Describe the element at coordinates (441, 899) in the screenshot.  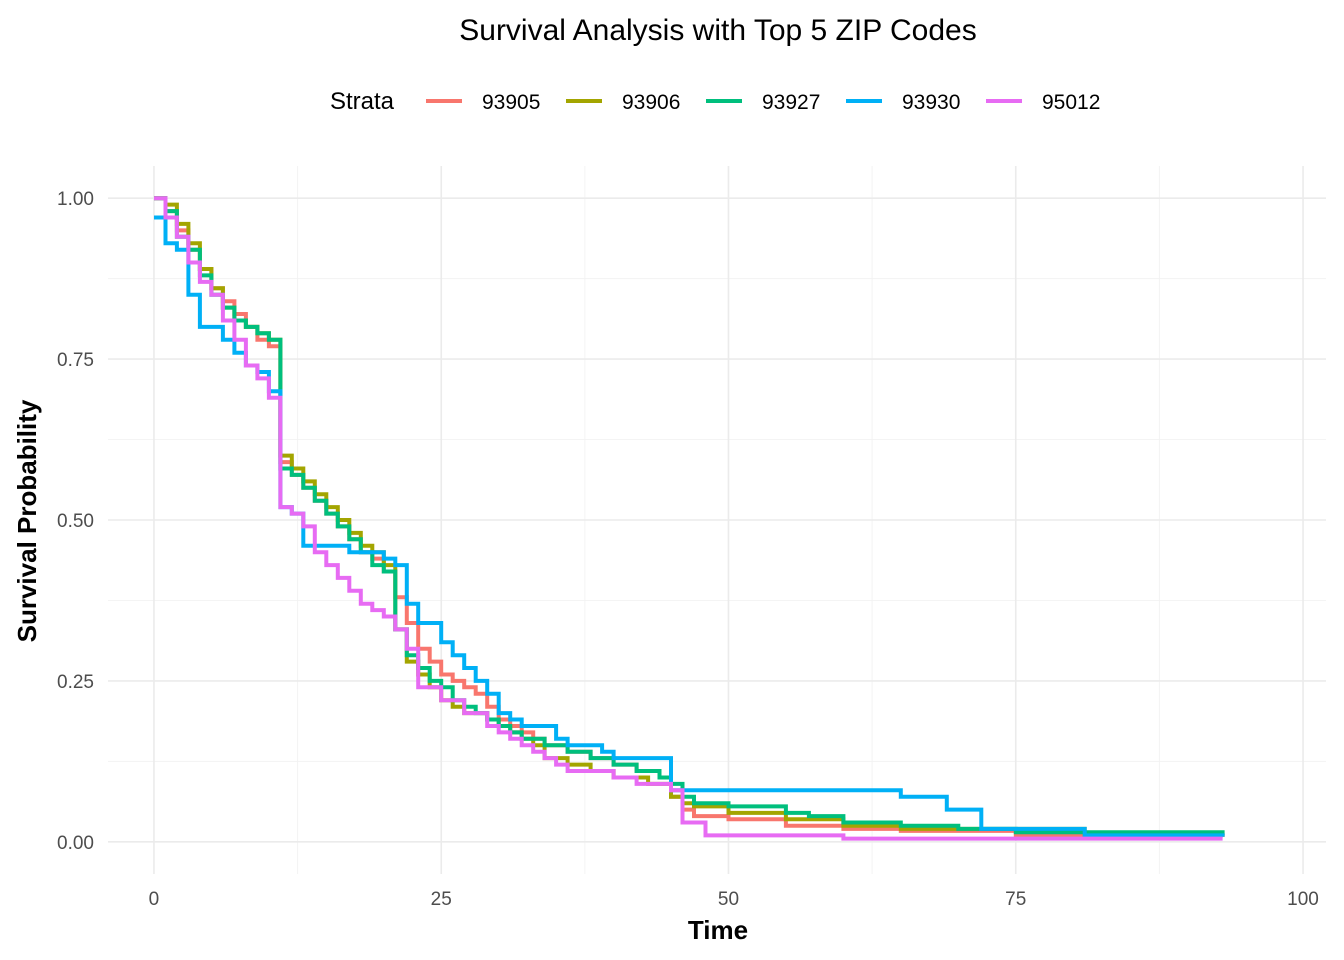
I see `x-tick-label: 25` at that location.